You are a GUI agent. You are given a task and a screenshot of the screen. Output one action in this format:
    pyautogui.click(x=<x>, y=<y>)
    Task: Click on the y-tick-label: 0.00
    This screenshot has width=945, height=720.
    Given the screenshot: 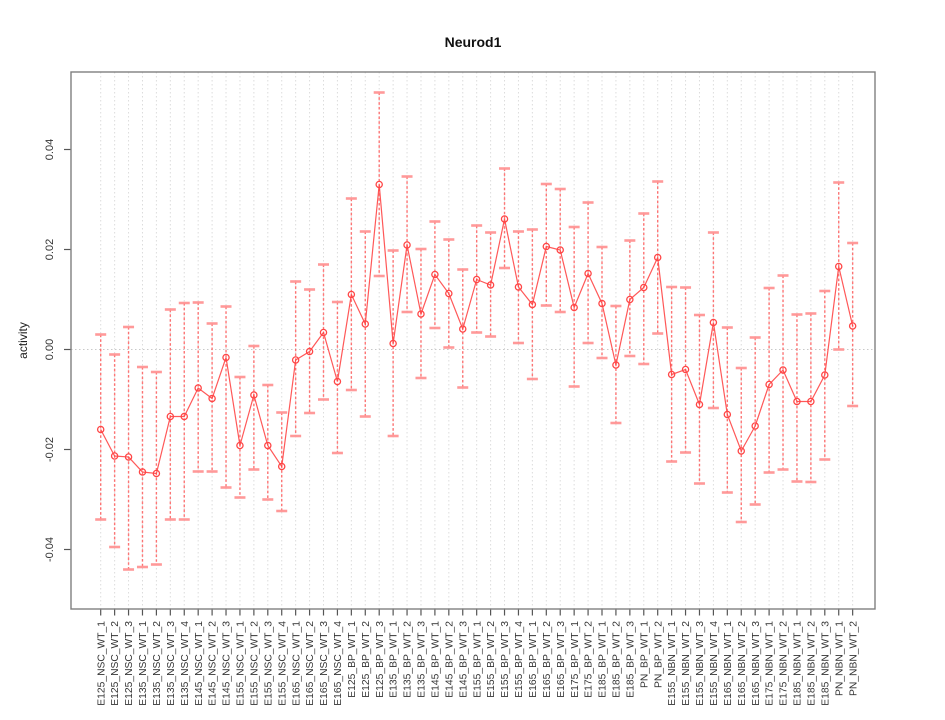 What is the action you would take?
    pyautogui.click(x=50, y=349)
    